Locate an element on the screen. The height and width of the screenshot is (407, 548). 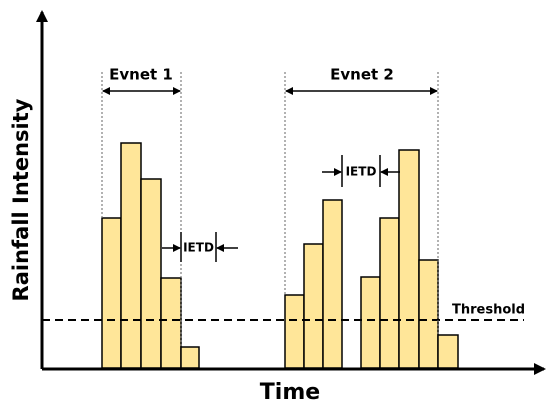
y-axis-label: Rainfall Intensity is located at coordinates (21, 199).